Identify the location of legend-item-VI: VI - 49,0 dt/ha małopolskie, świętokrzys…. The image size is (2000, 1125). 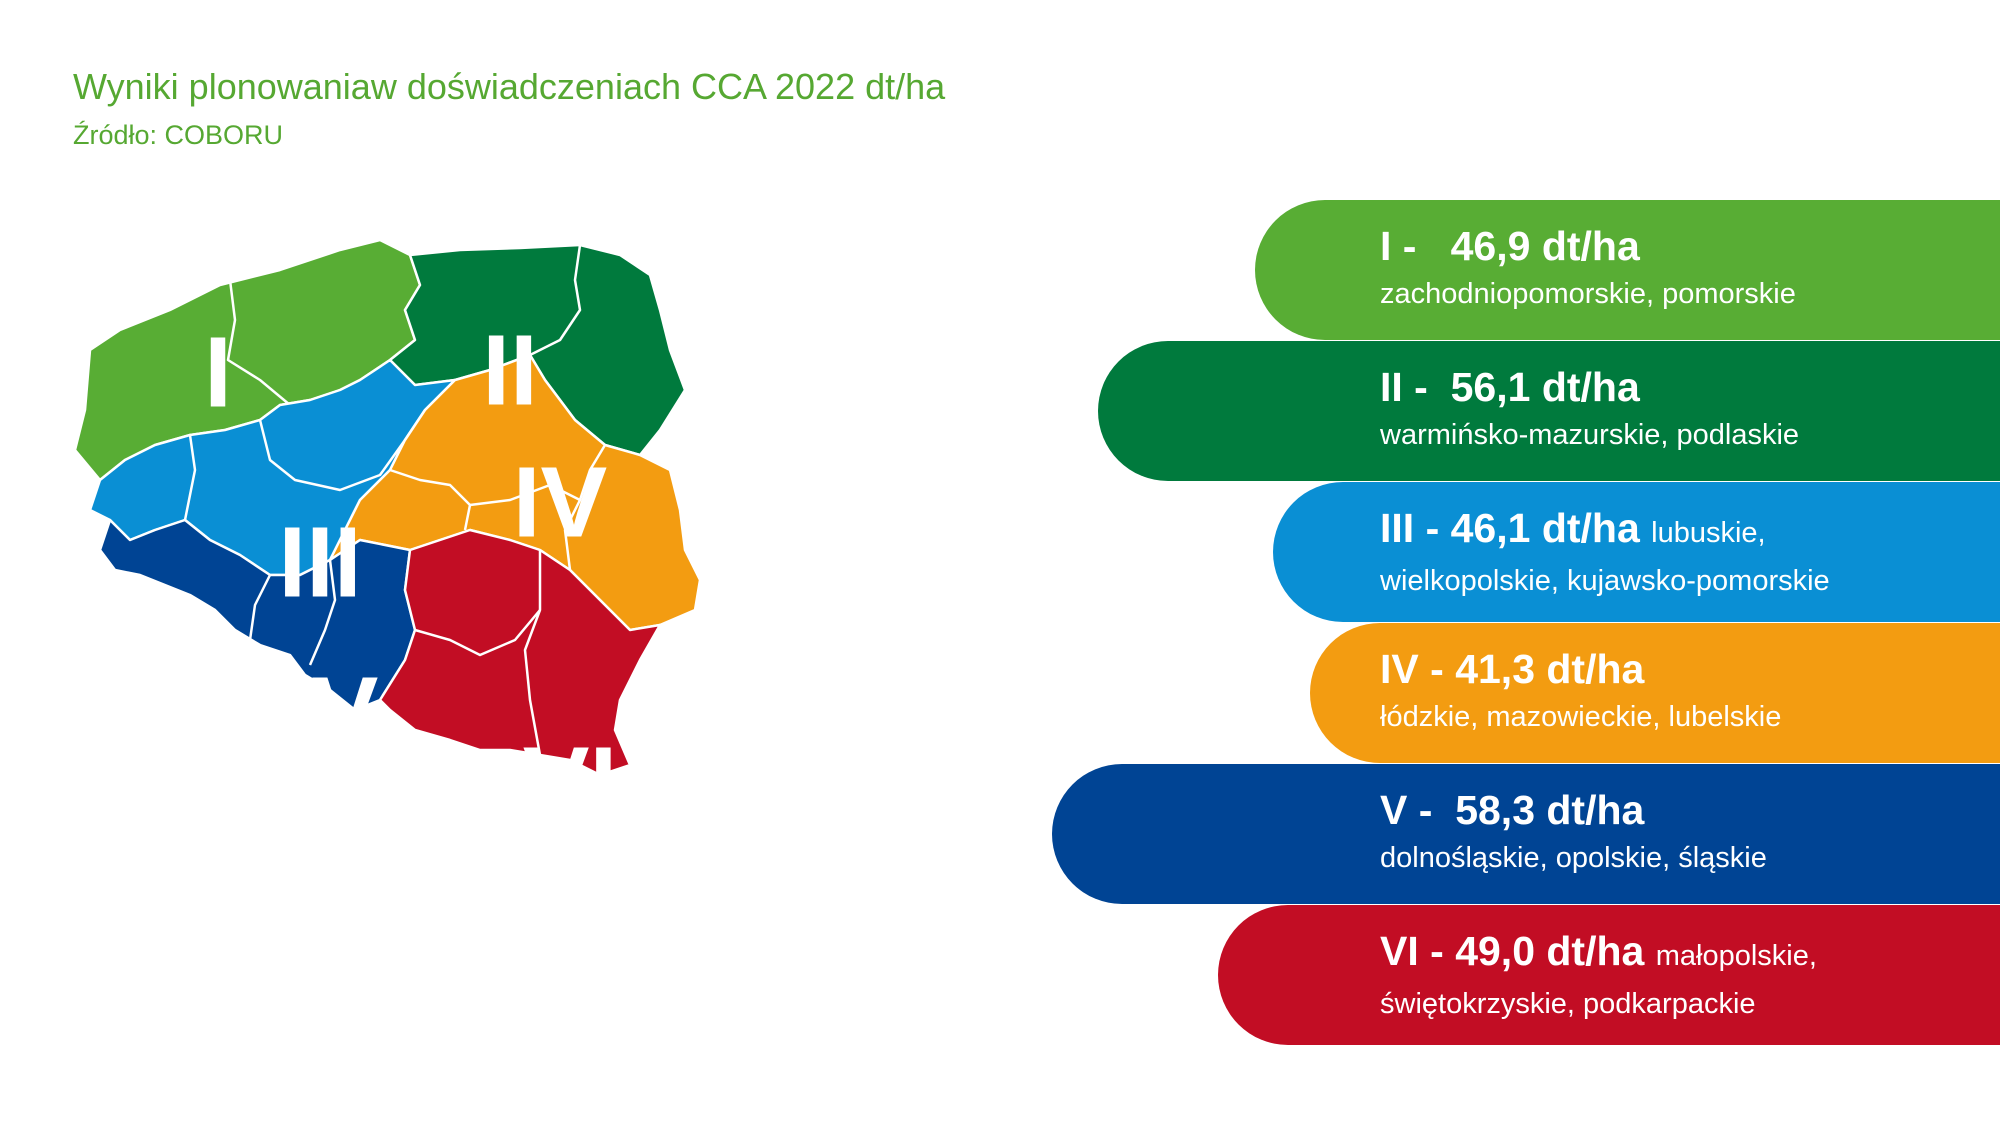
(1609, 975).